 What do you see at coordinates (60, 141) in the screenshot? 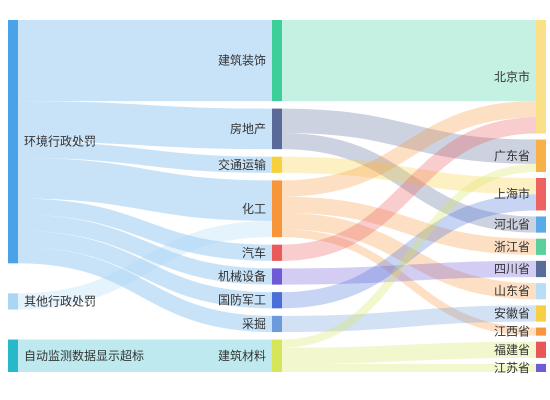
I see `node-label: 环境行政处罚` at bounding box center [60, 141].